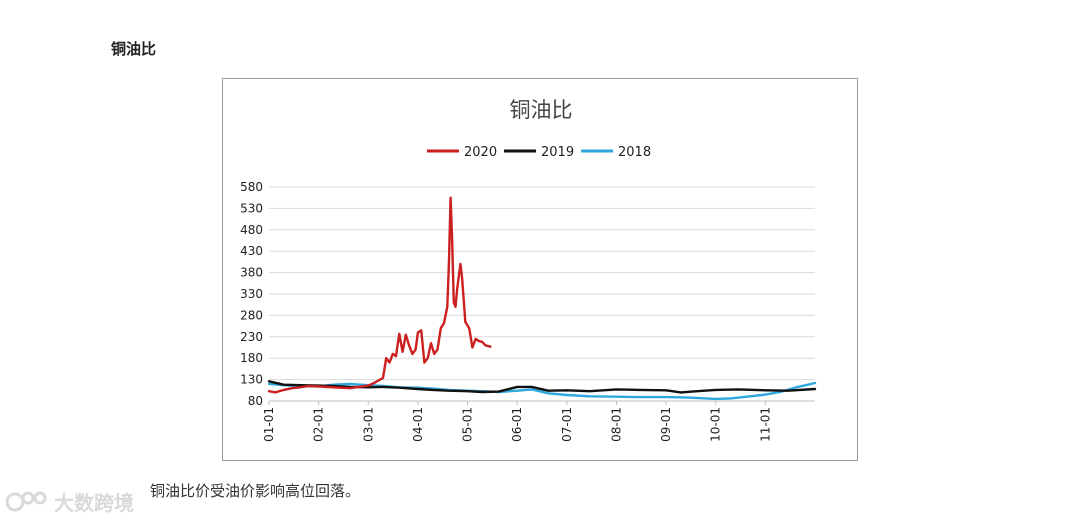  Describe the element at coordinates (251, 187) in the screenshot. I see `y-tick-label: 580` at that location.